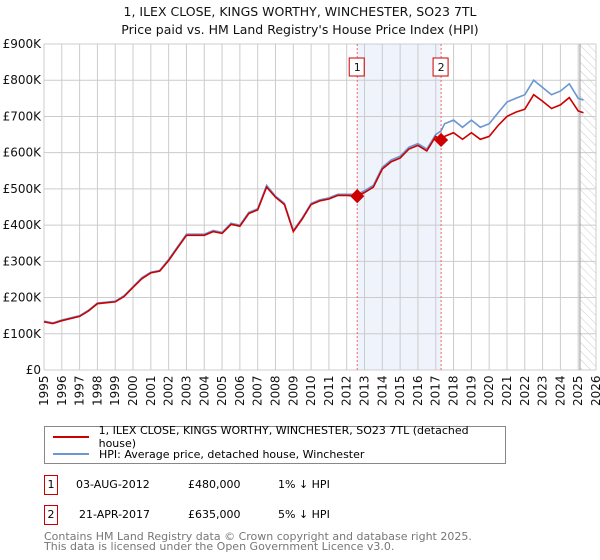 Image resolution: width=600 pixels, height=560 pixels. What do you see at coordinates (23, 334) in the screenshot?
I see `y-tick-label: £100K` at bounding box center [23, 334].